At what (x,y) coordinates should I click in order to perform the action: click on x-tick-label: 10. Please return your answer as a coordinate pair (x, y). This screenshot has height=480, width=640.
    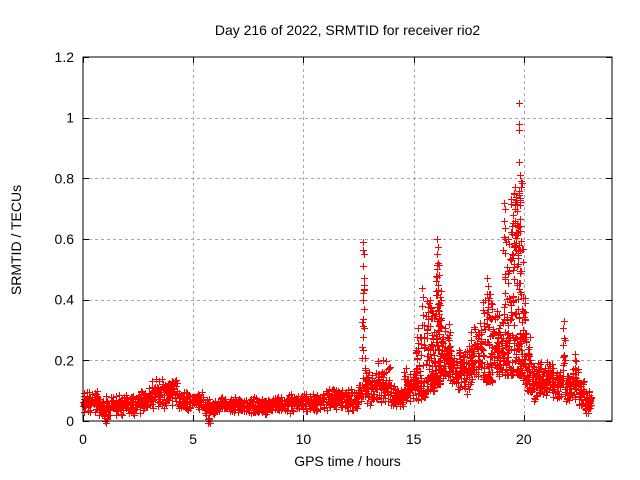
    Looking at the image, I should click on (304, 439).